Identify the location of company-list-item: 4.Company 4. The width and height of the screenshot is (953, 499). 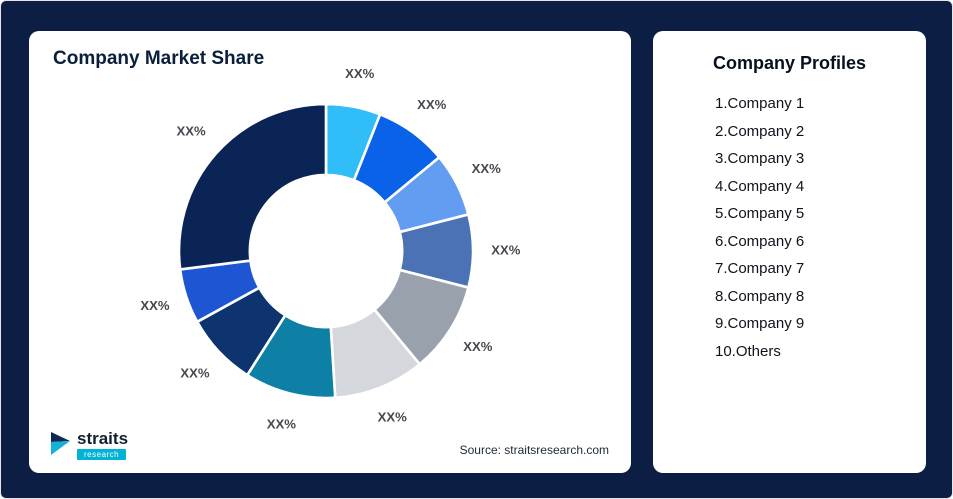
(760, 186).